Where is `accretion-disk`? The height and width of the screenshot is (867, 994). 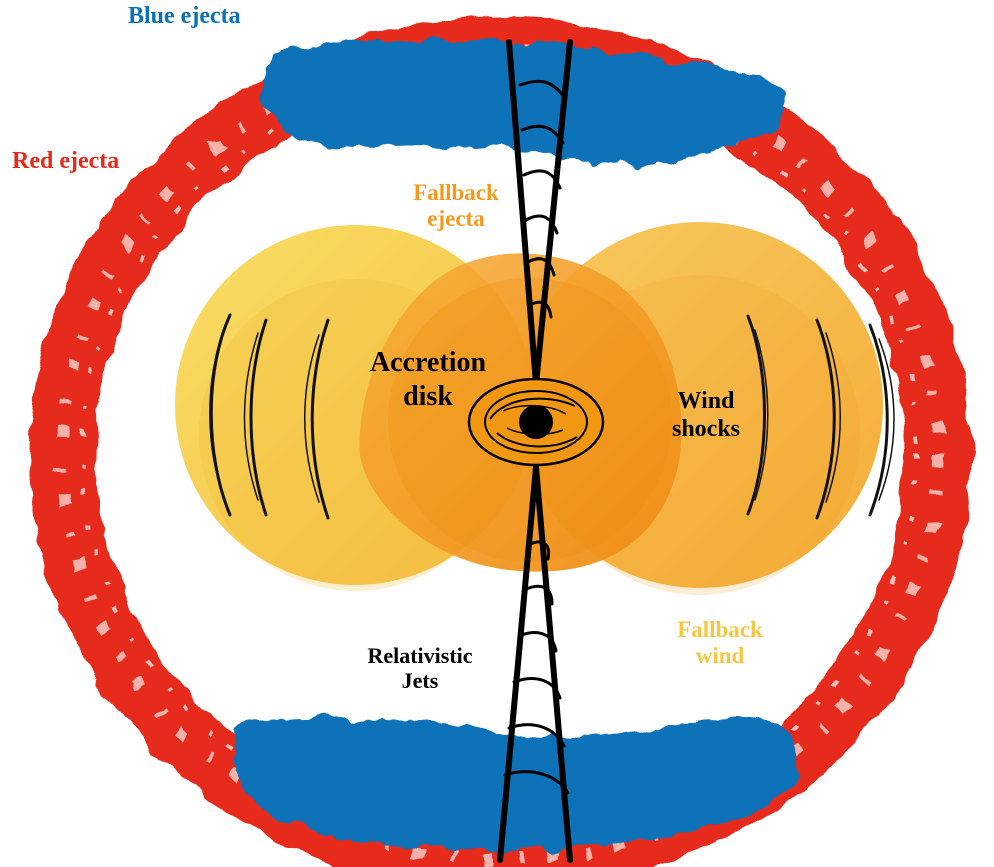 accretion-disk is located at coordinates (536, 422).